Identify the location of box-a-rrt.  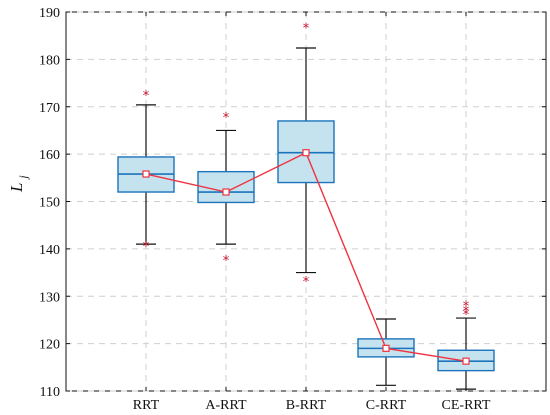
(226, 187).